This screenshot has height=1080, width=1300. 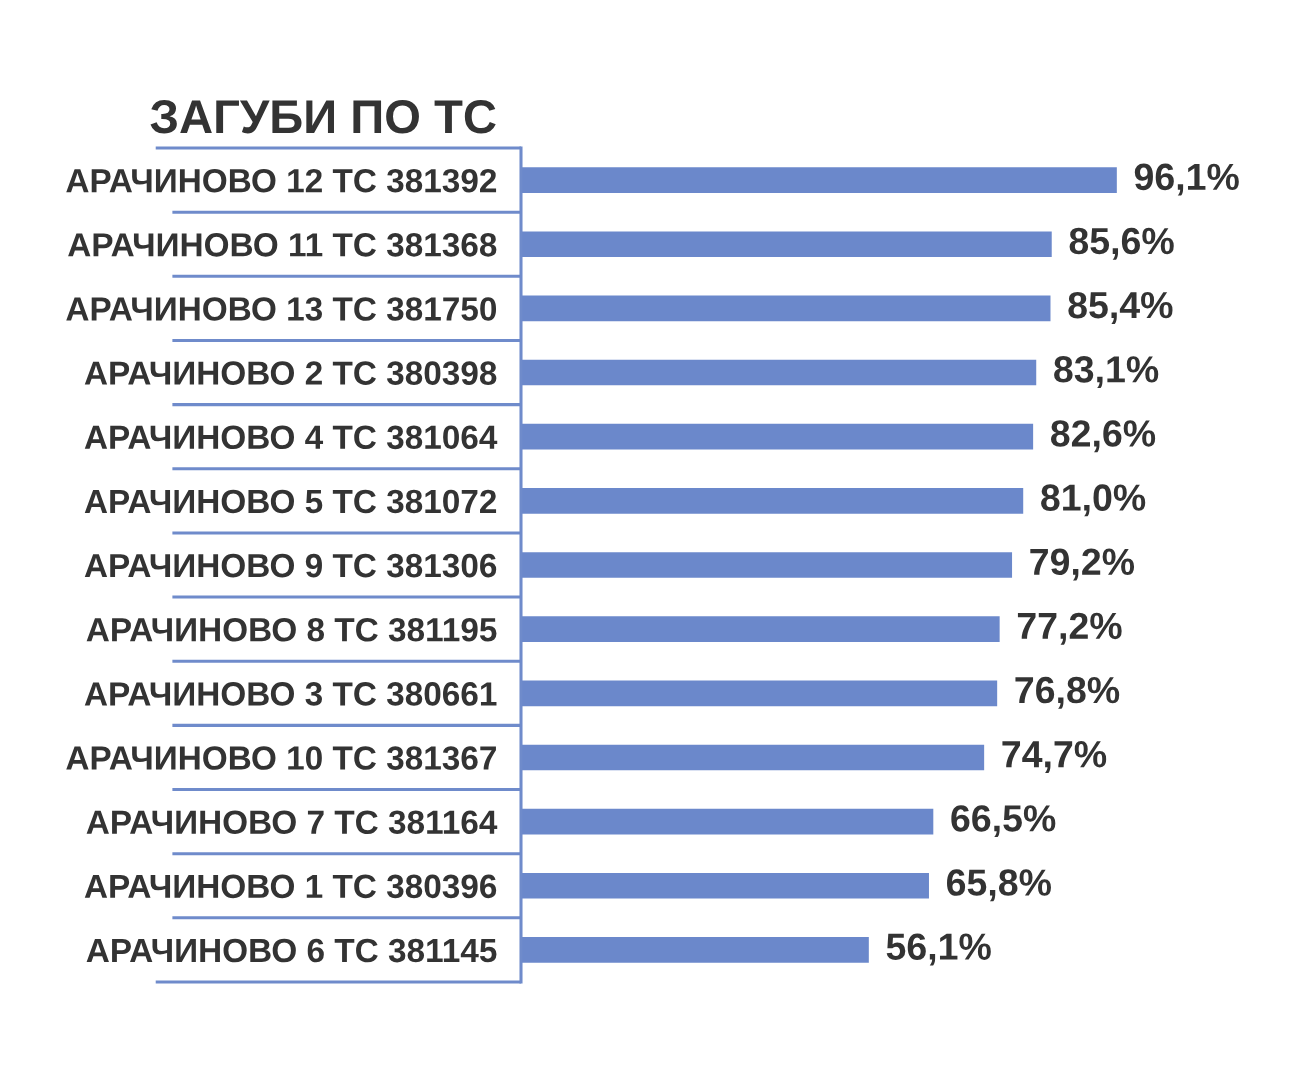 What do you see at coordinates (1093, 500) in the screenshot?
I see `data-label: 81,0%` at bounding box center [1093, 500].